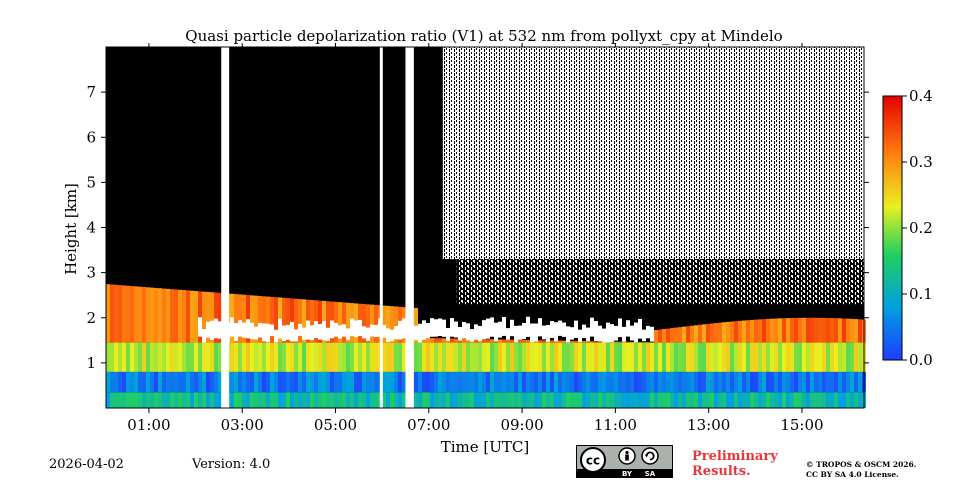 This screenshot has height=480, width=960. Describe the element at coordinates (71, 229) in the screenshot. I see `y-axis-label: Height [km]` at that location.